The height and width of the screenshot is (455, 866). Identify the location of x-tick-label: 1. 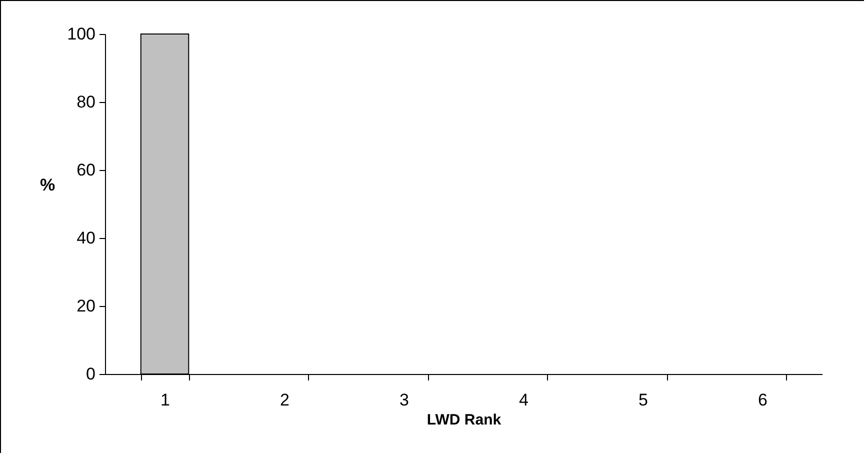
(165, 400).